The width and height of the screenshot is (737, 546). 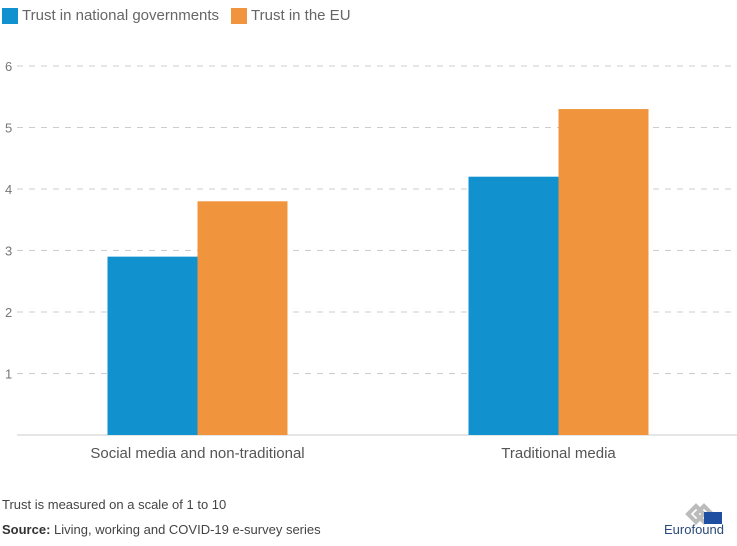 What do you see at coordinates (694, 529) in the screenshot?
I see `logo-text: Eurofound` at bounding box center [694, 529].